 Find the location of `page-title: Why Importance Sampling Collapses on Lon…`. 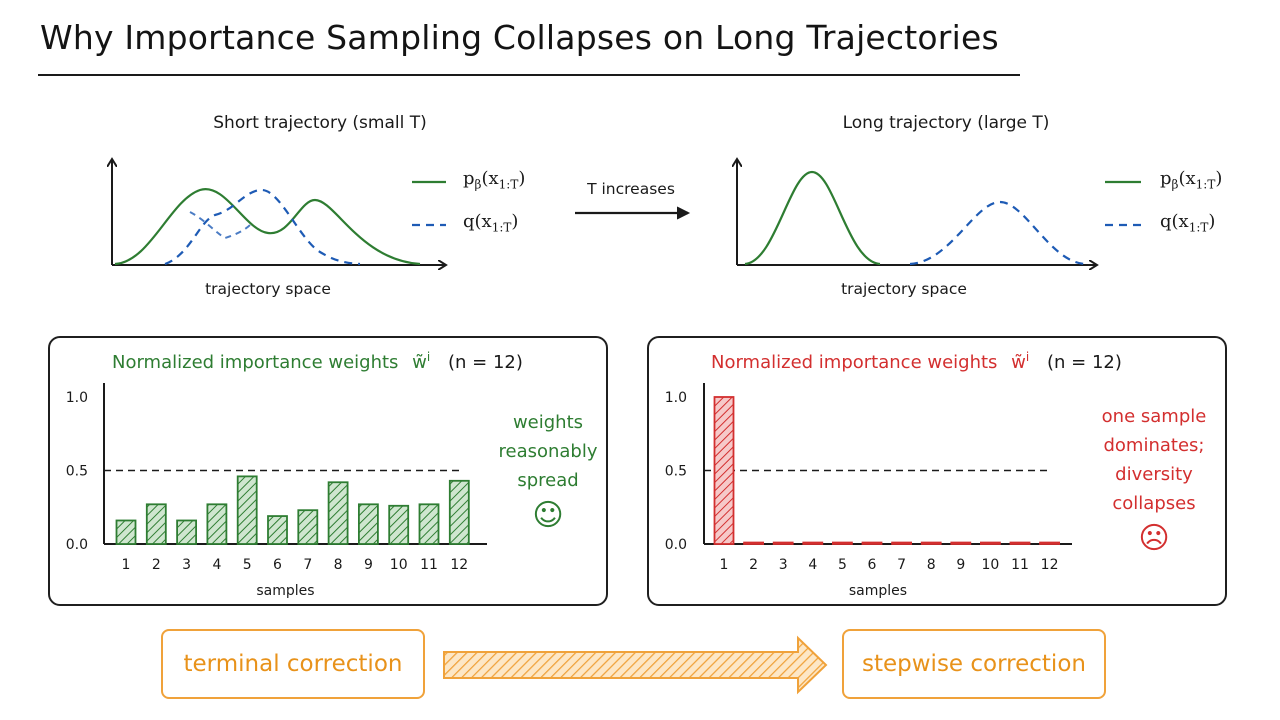

page-title: Why Importance Sampling Collapses on Lon… is located at coordinates (519, 37).